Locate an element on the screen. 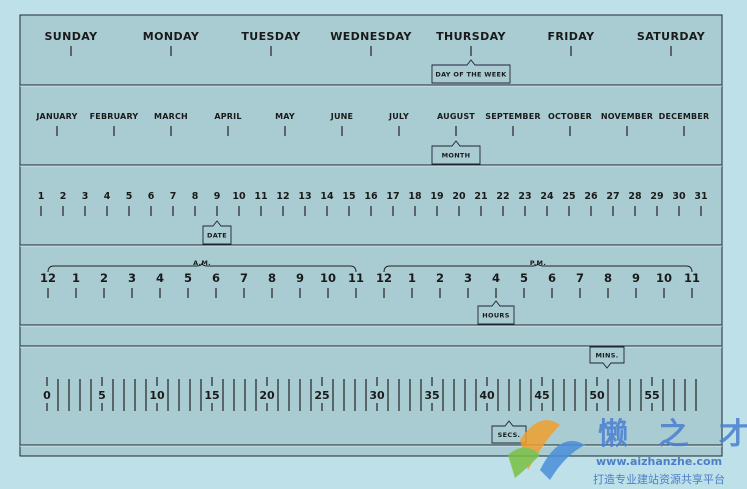  date-label-13: 13 is located at coordinates (304, 196).